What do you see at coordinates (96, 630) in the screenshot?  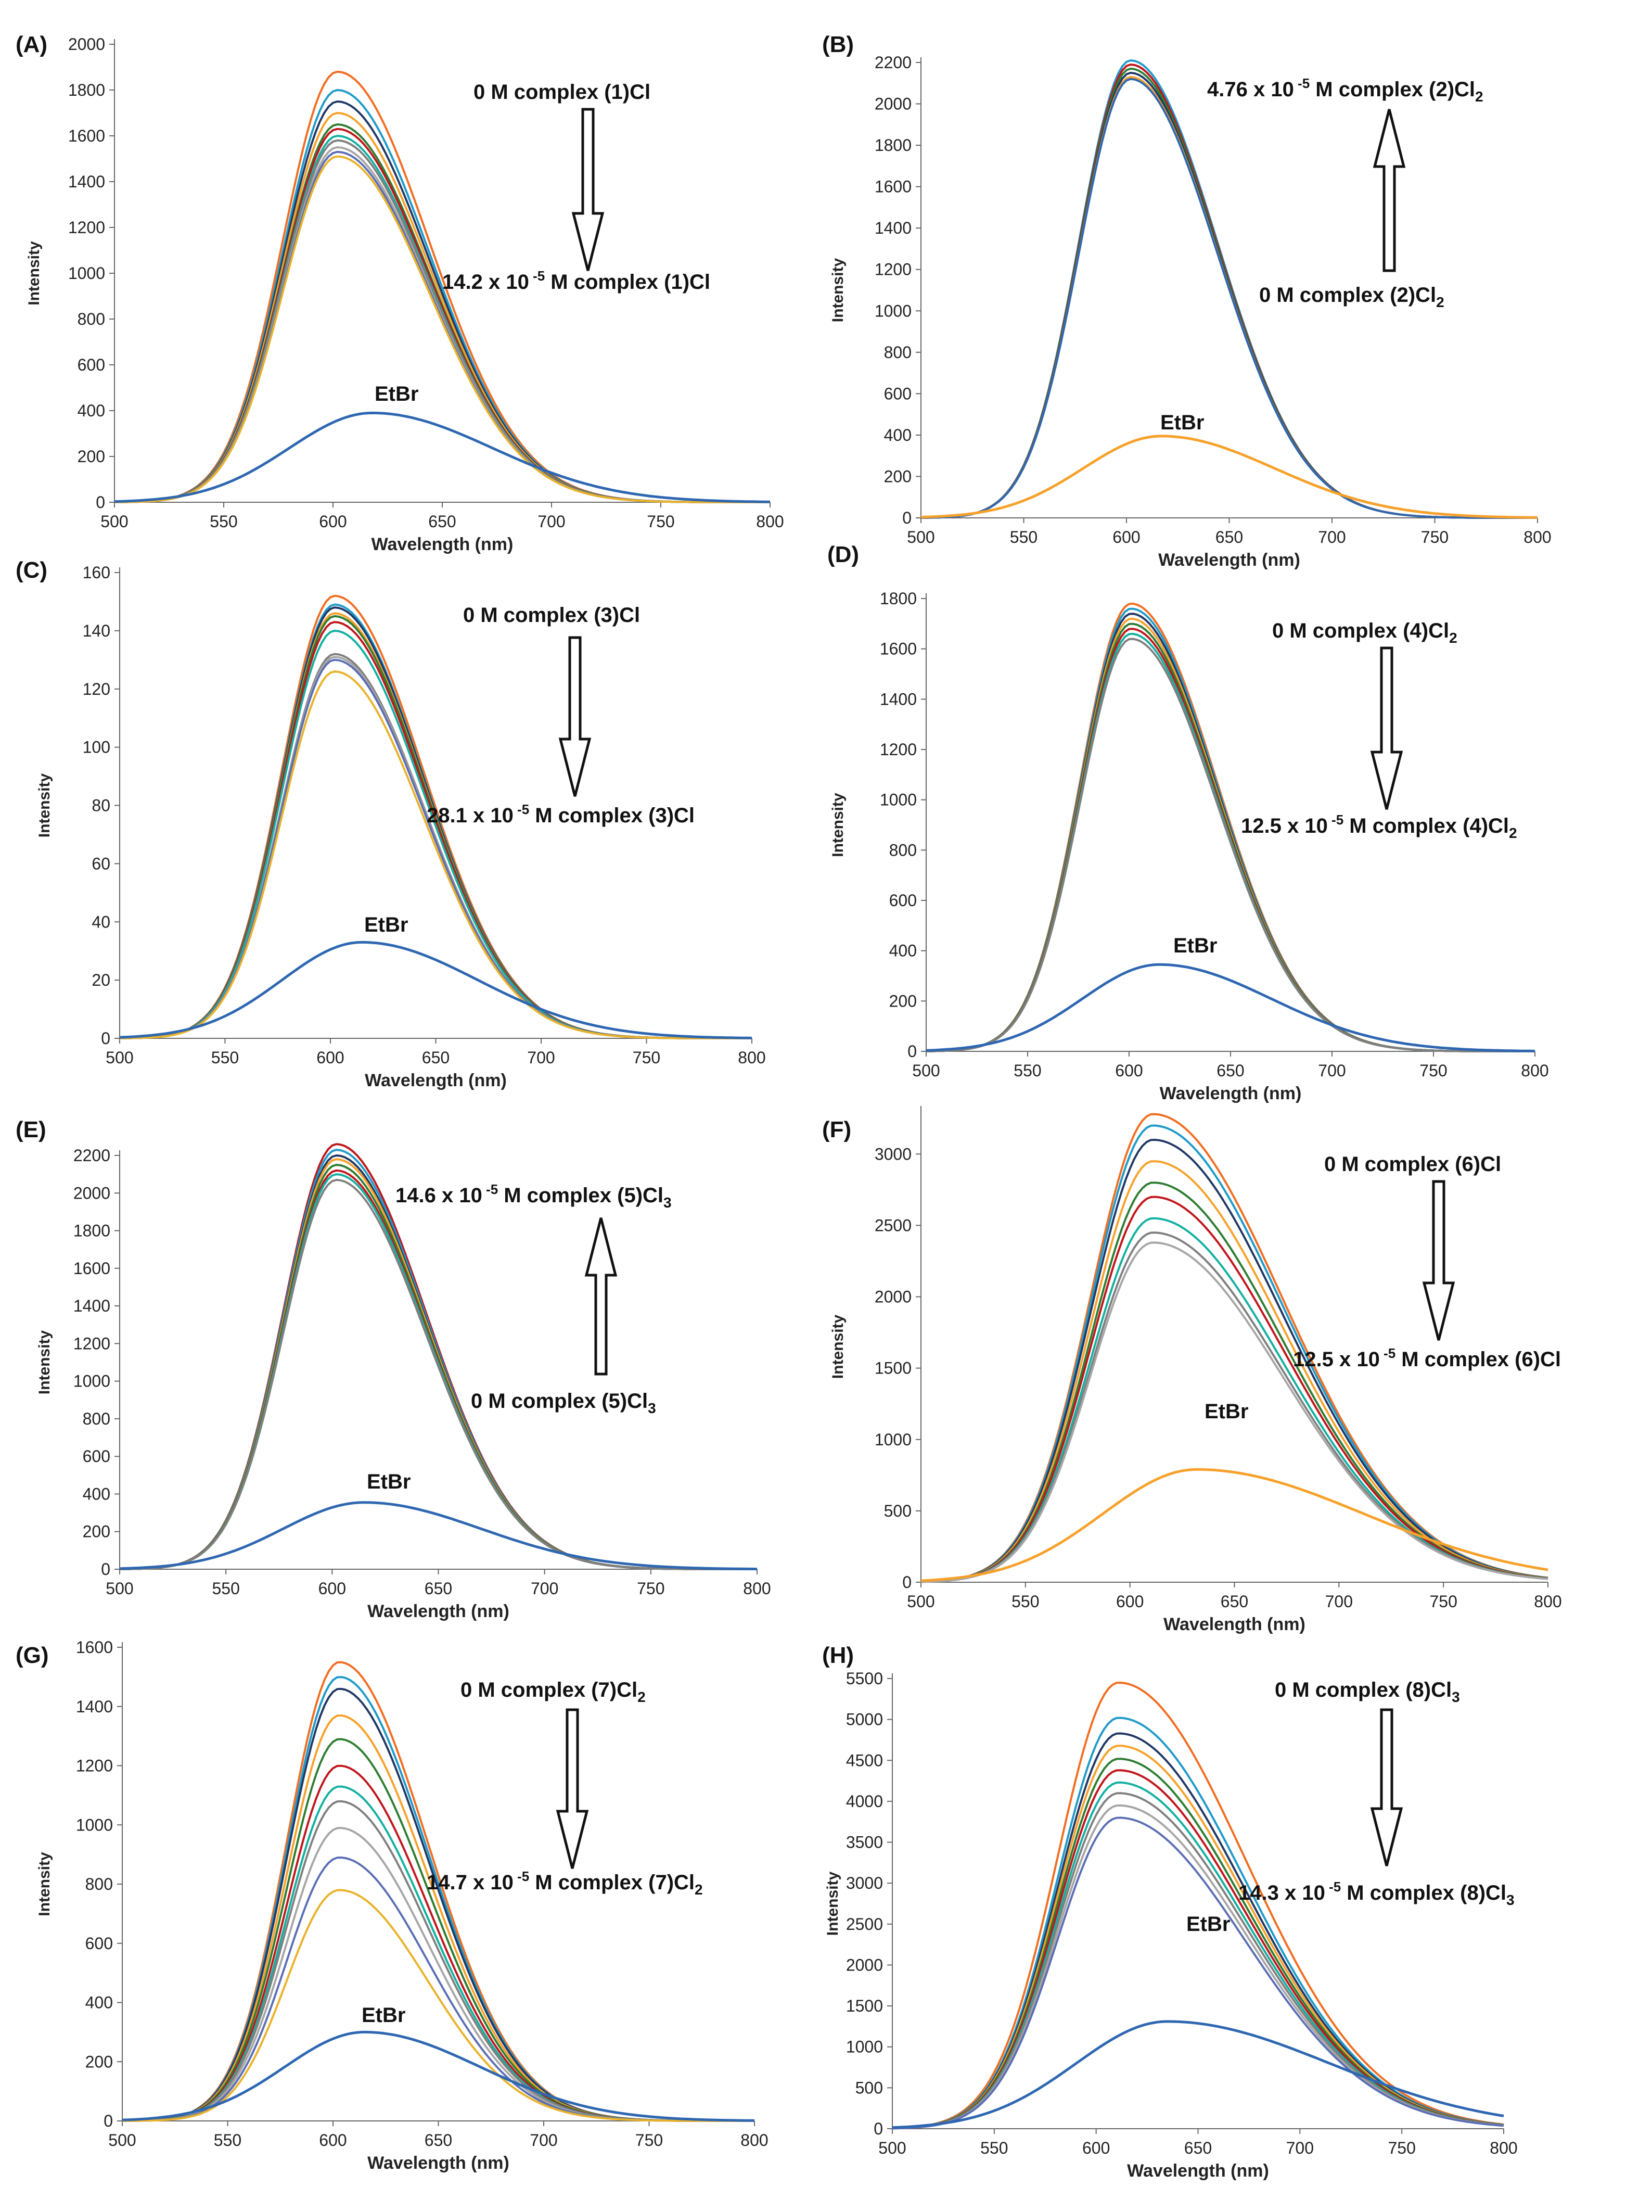 I see `y-tick-label: 140` at bounding box center [96, 630].